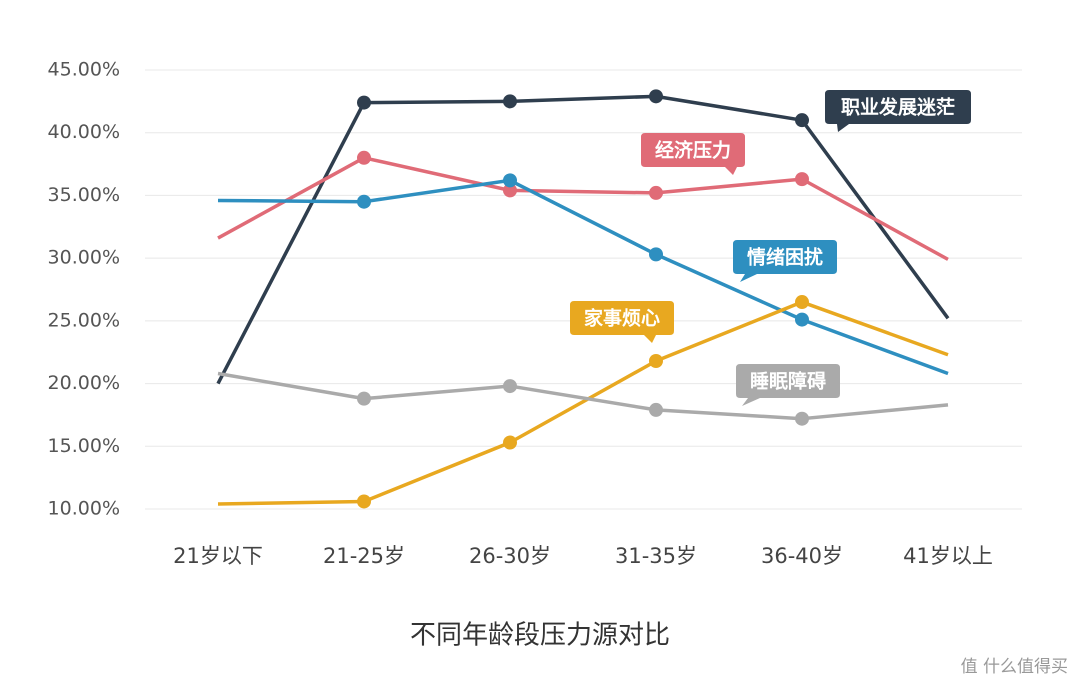 The image size is (1080, 692). What do you see at coordinates (84, 195) in the screenshot?
I see `y-tick-label: 35.00%` at bounding box center [84, 195].